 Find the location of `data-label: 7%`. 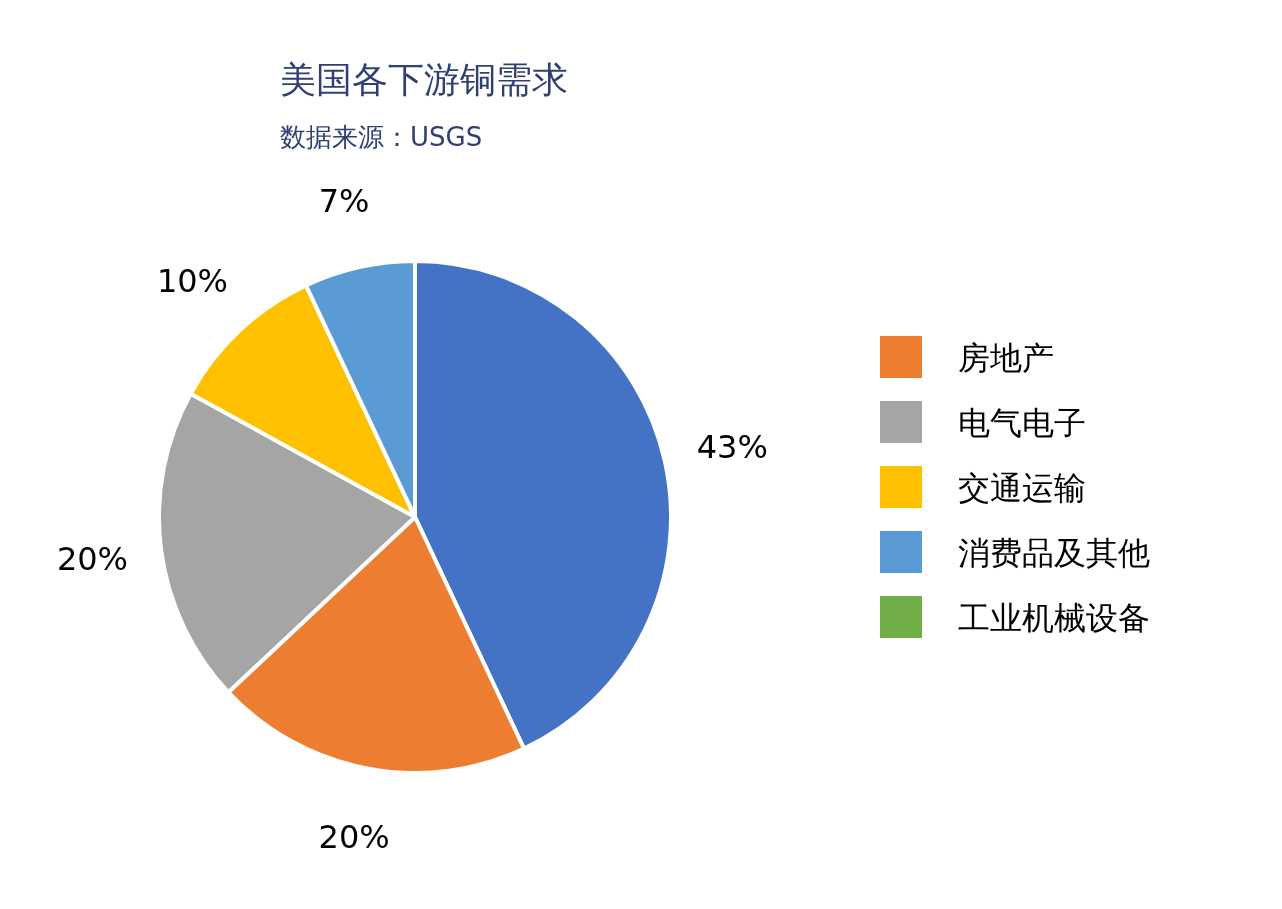

data-label: 7% is located at coordinates (344, 200).